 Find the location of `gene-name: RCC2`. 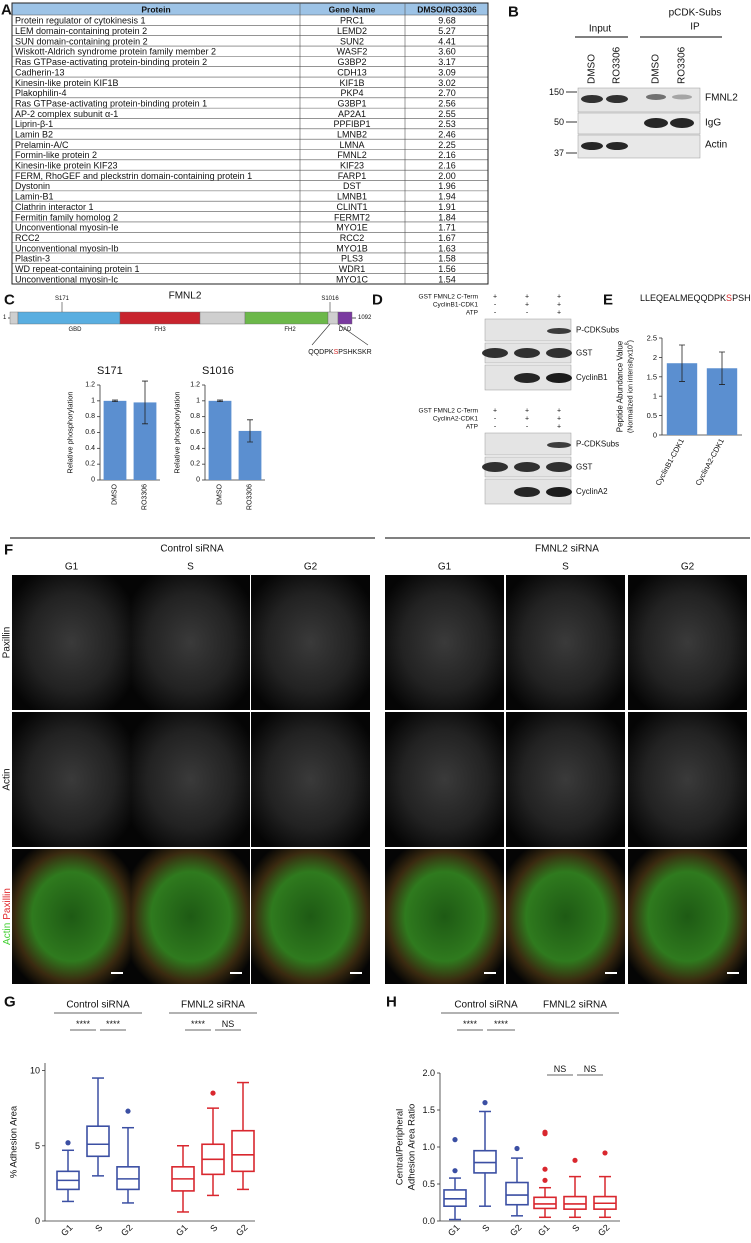

gene-name: RCC2 is located at coordinates (352, 238).